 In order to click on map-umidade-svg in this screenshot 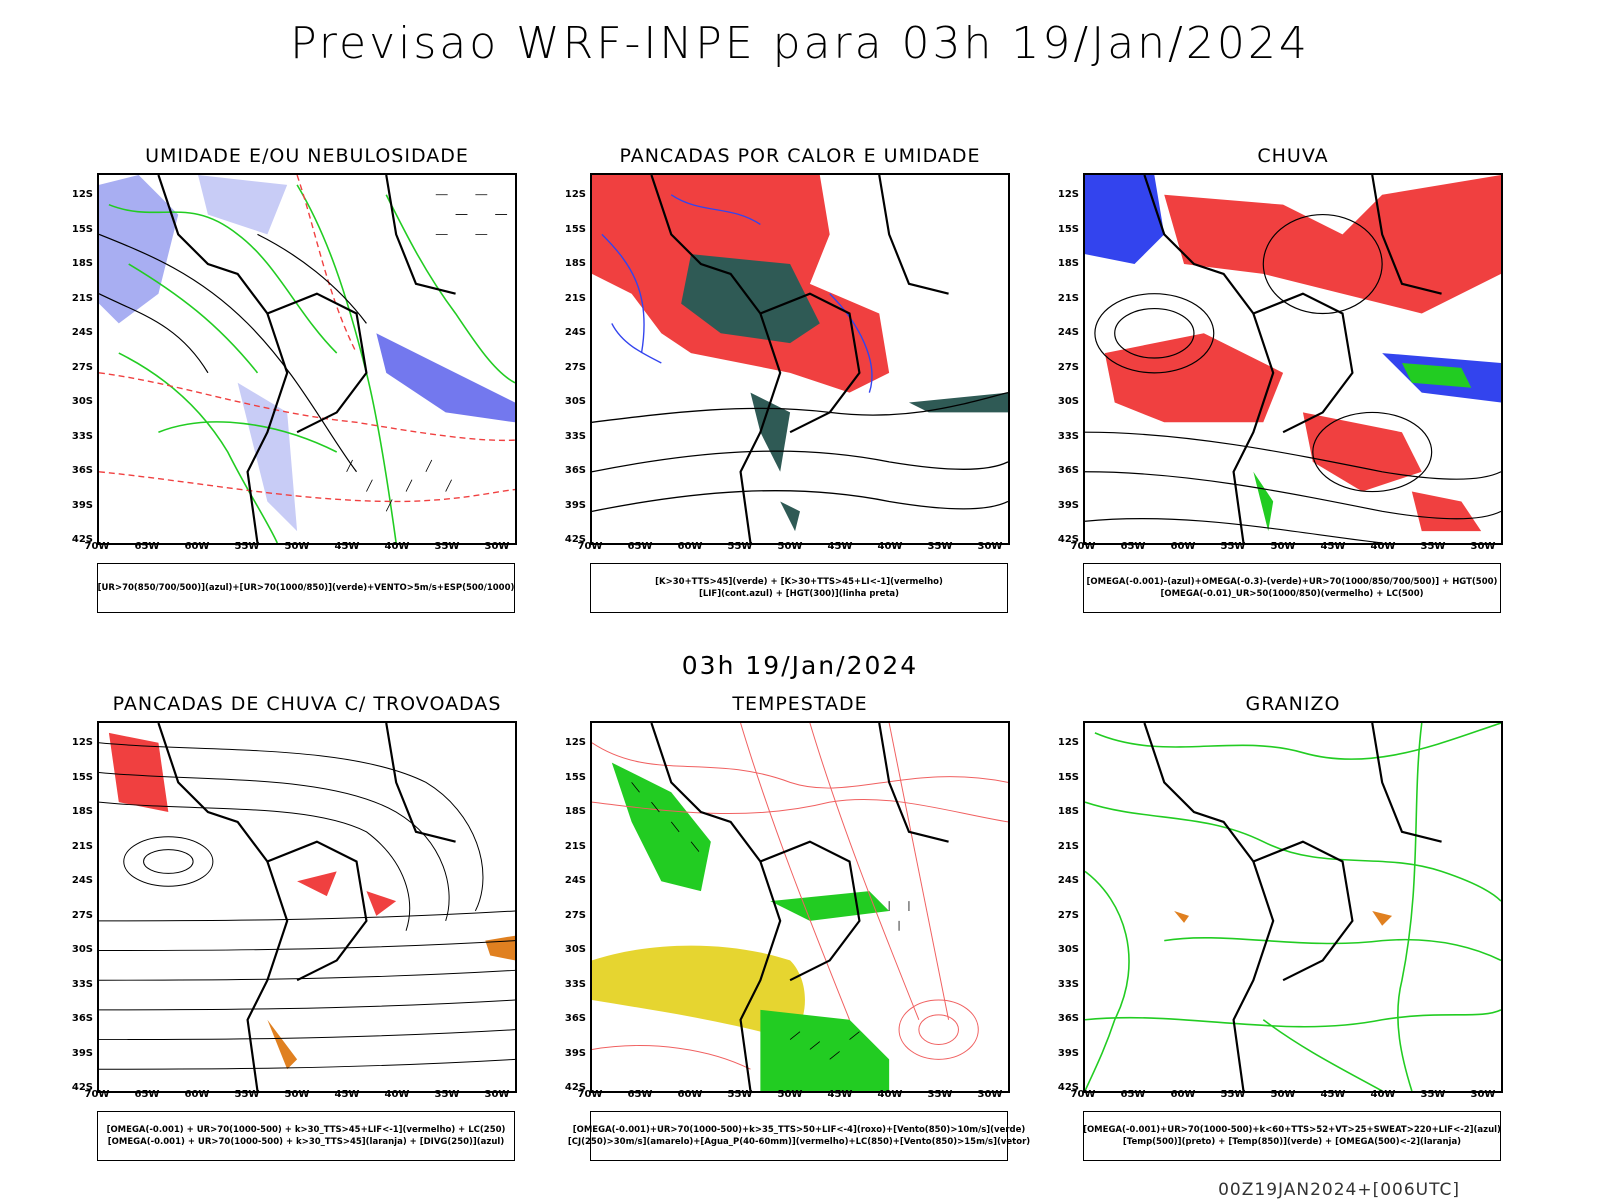, I will do `click(307, 359)`.